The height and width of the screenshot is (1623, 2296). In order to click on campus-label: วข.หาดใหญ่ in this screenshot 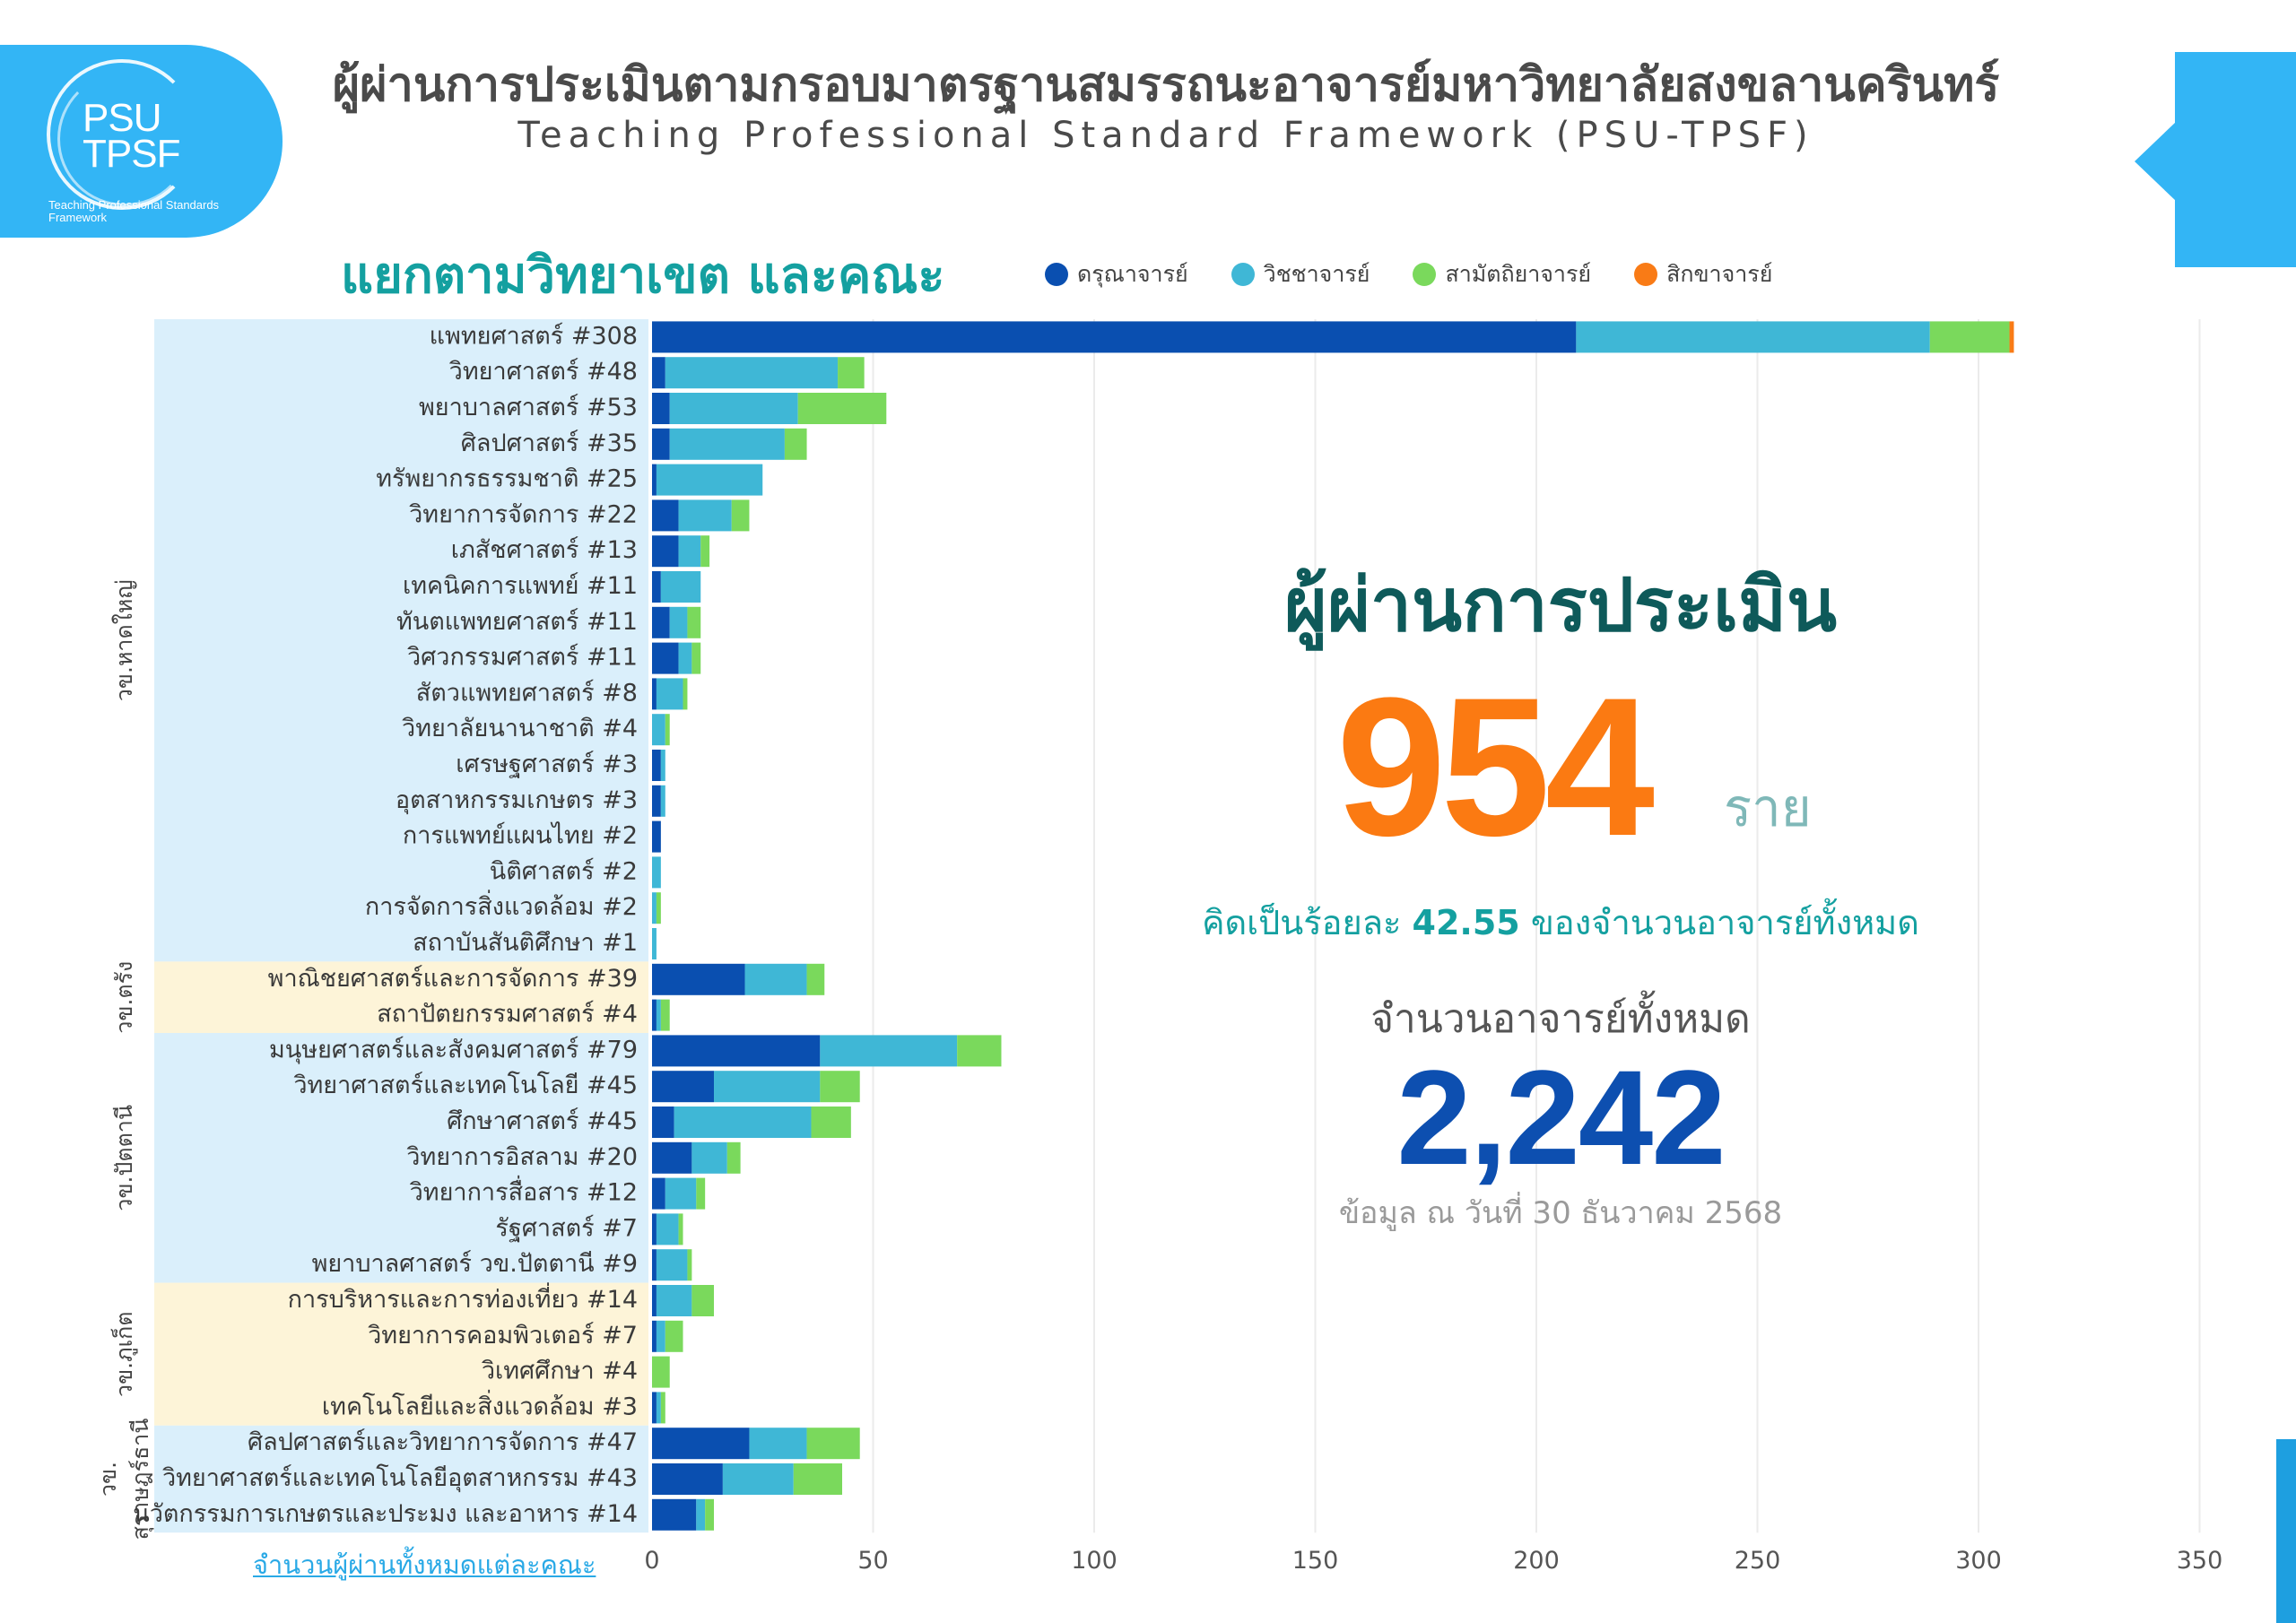, I will do `click(124, 640)`.